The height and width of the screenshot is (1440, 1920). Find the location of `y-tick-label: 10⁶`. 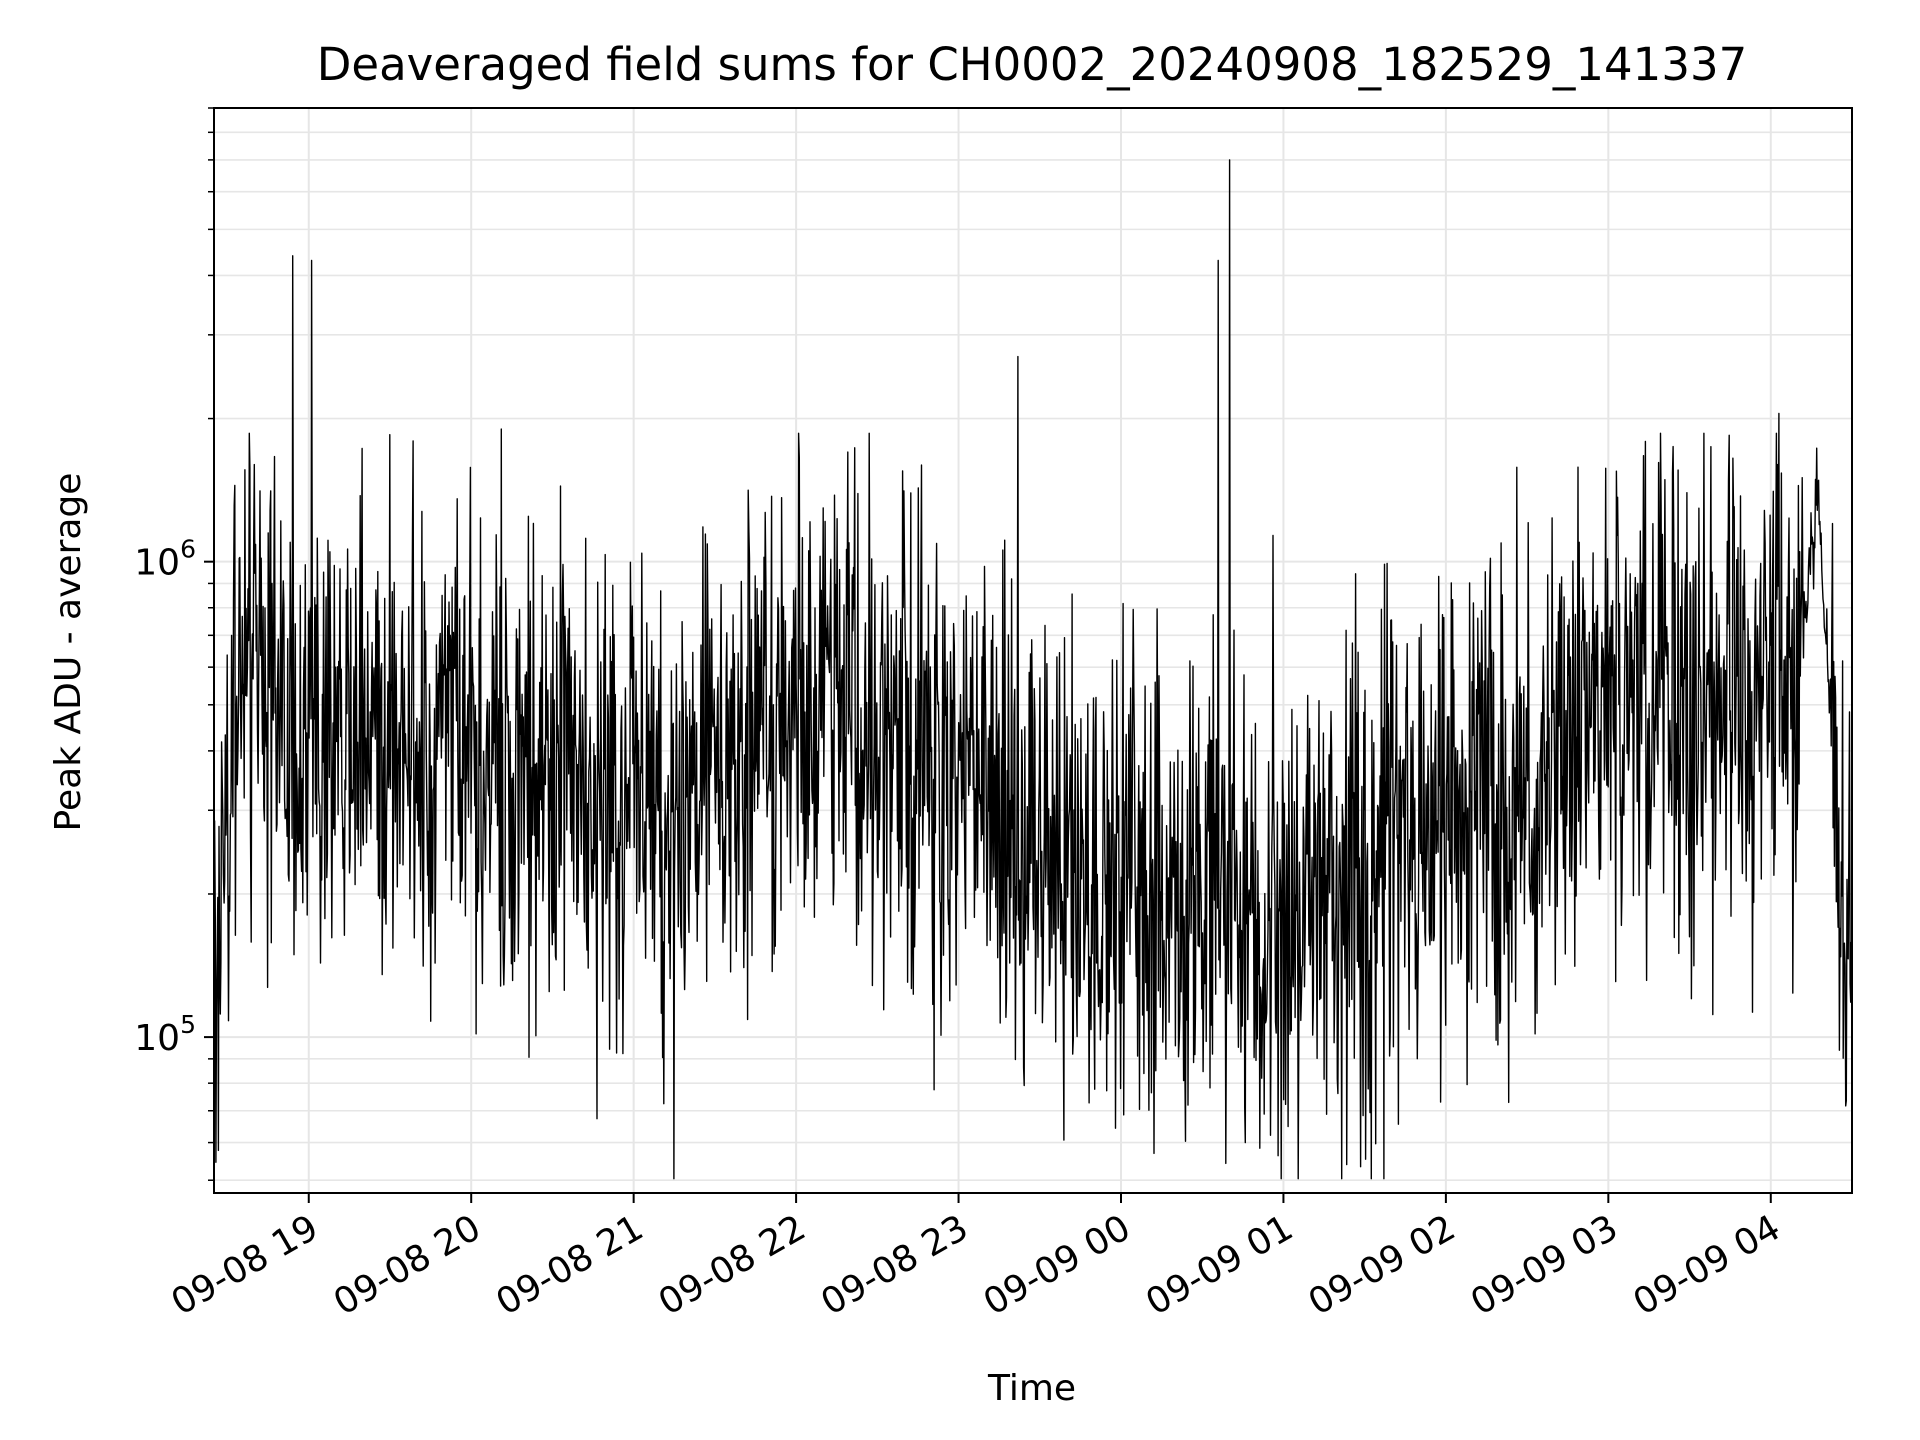

y-tick-label: 10⁶ is located at coordinates (165, 559).